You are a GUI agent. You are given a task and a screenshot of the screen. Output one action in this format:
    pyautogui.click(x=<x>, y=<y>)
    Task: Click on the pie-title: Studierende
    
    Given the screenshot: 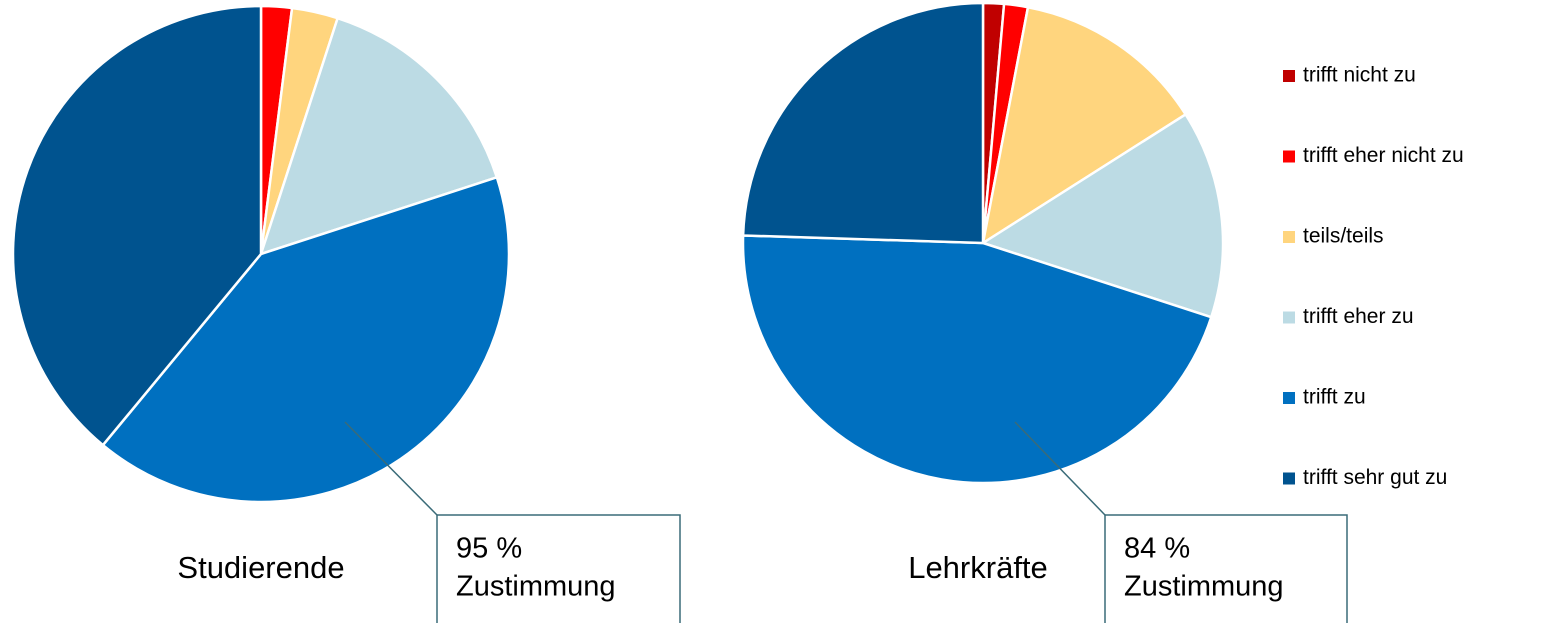 What is the action you would take?
    pyautogui.click(x=260, y=567)
    